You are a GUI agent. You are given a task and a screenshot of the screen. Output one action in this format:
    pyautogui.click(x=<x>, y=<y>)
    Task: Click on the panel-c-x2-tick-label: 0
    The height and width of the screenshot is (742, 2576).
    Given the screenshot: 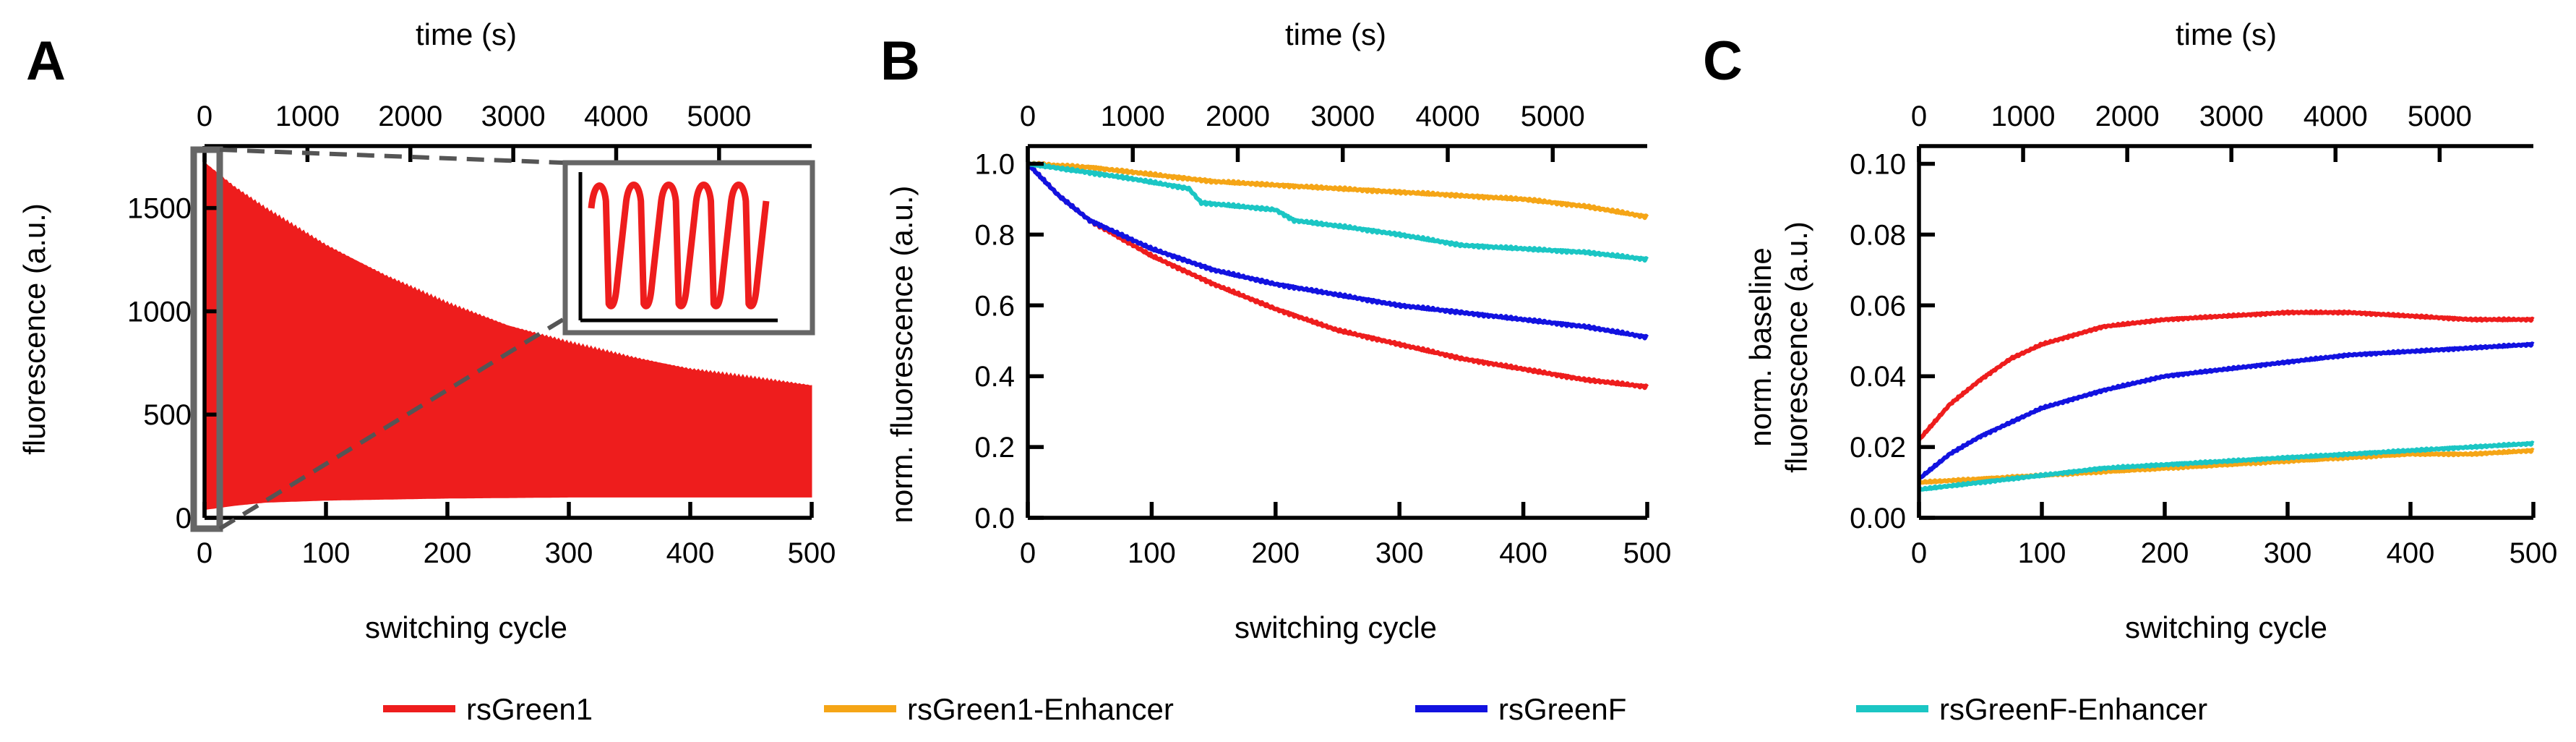 What is the action you would take?
    pyautogui.click(x=1919, y=116)
    